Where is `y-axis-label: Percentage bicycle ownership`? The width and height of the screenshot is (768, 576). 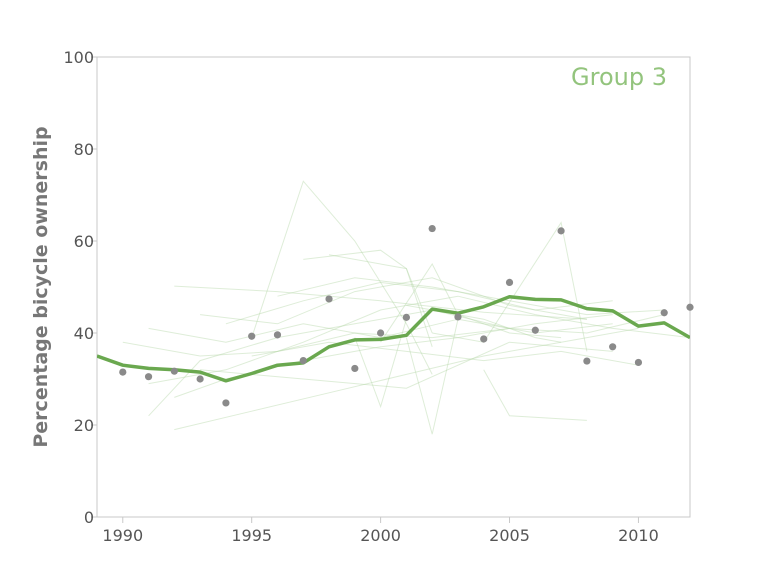 y-axis-label: Percentage bicycle ownership is located at coordinates (41, 286).